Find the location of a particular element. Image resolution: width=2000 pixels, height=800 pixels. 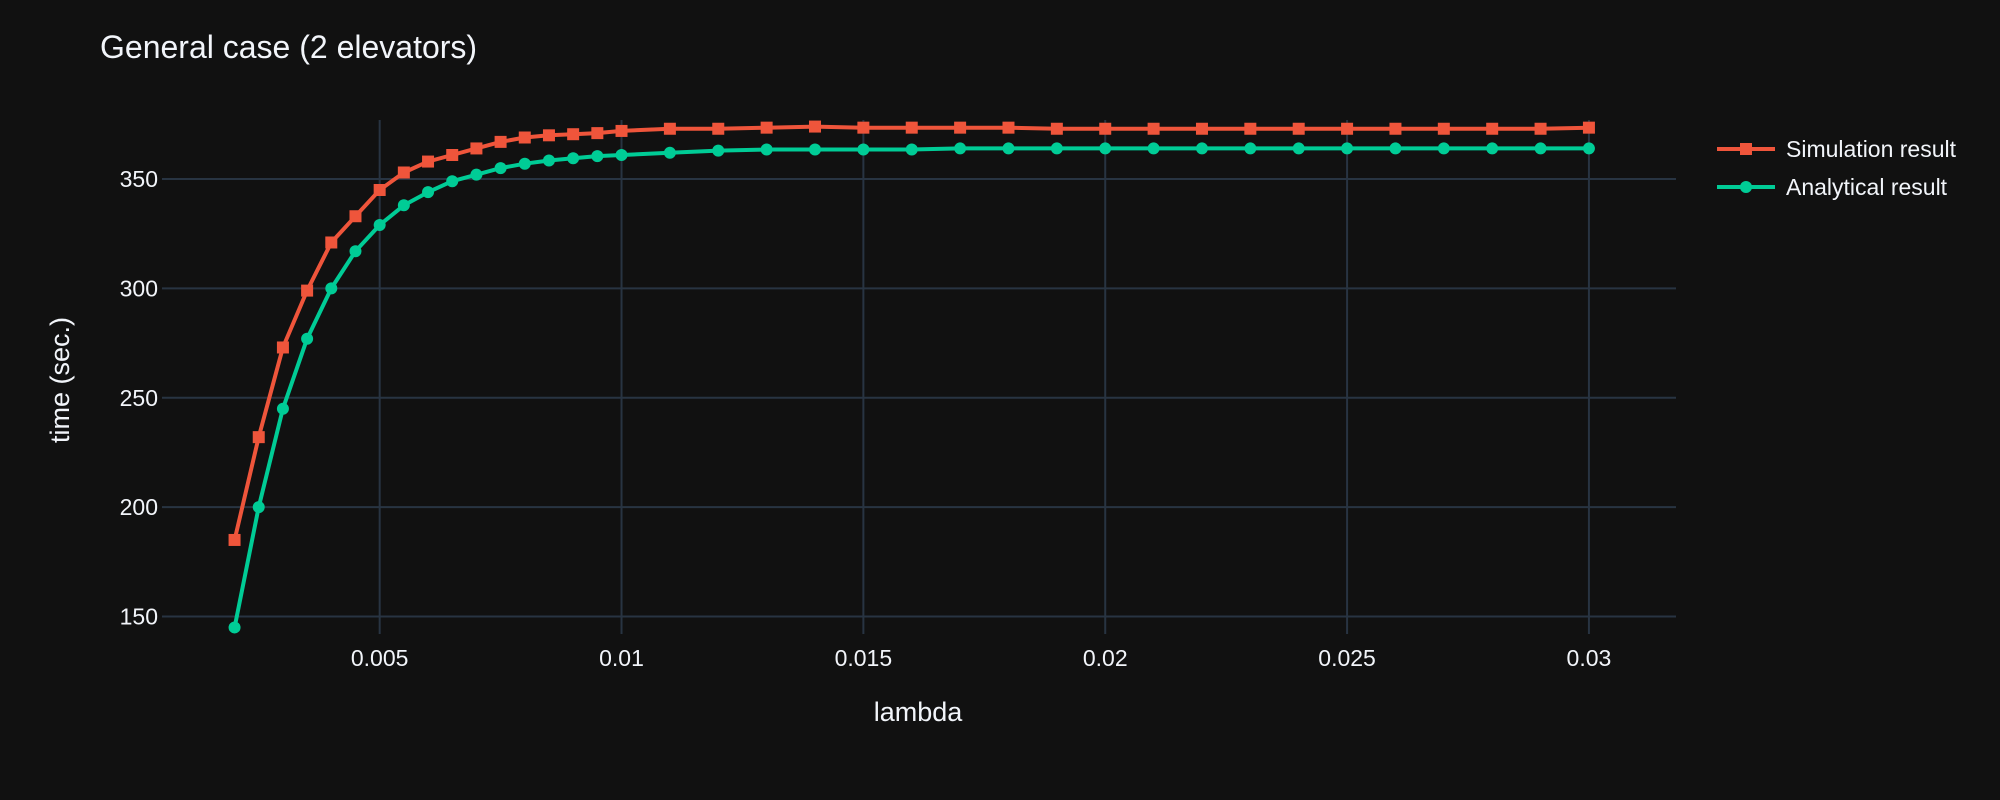

legend-item: Simulation result is located at coordinates (1837, 149).